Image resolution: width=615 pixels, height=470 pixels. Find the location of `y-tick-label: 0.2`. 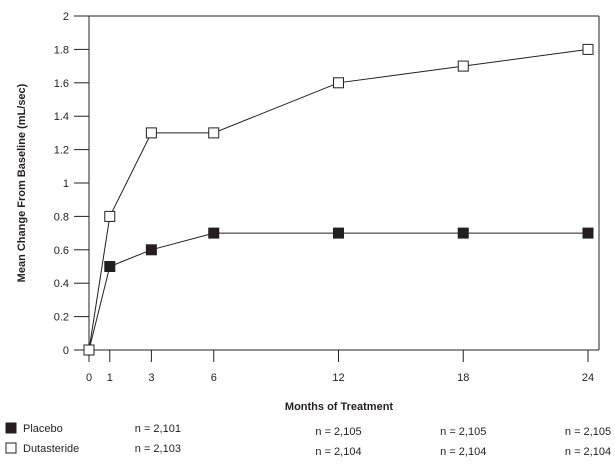

y-tick-label: 0.2 is located at coordinates (61, 318).